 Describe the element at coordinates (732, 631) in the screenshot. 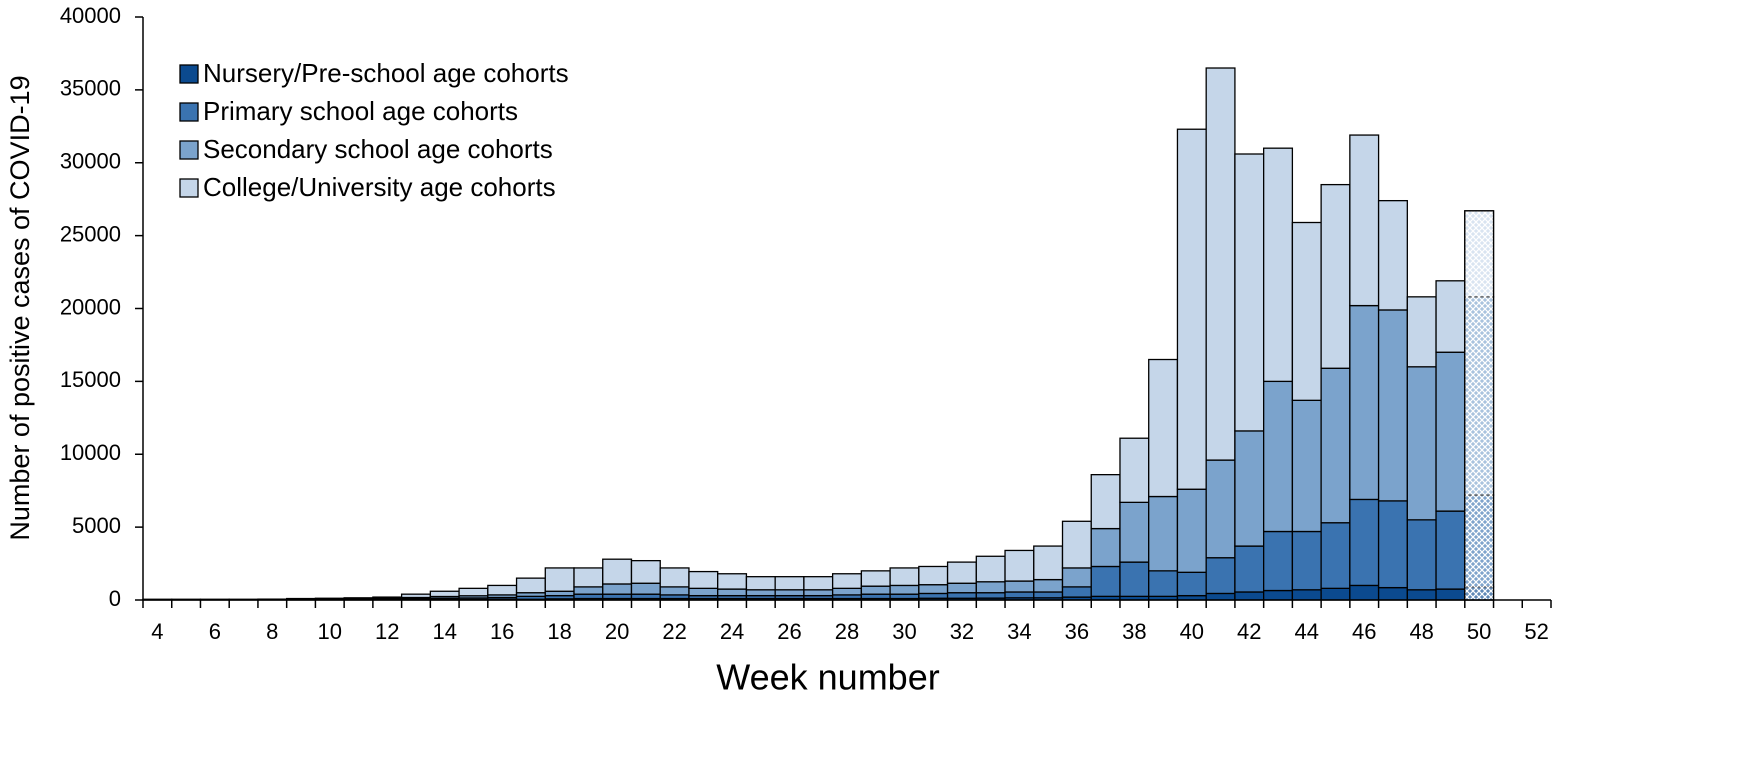

I see `x-tick-label: 24` at that location.